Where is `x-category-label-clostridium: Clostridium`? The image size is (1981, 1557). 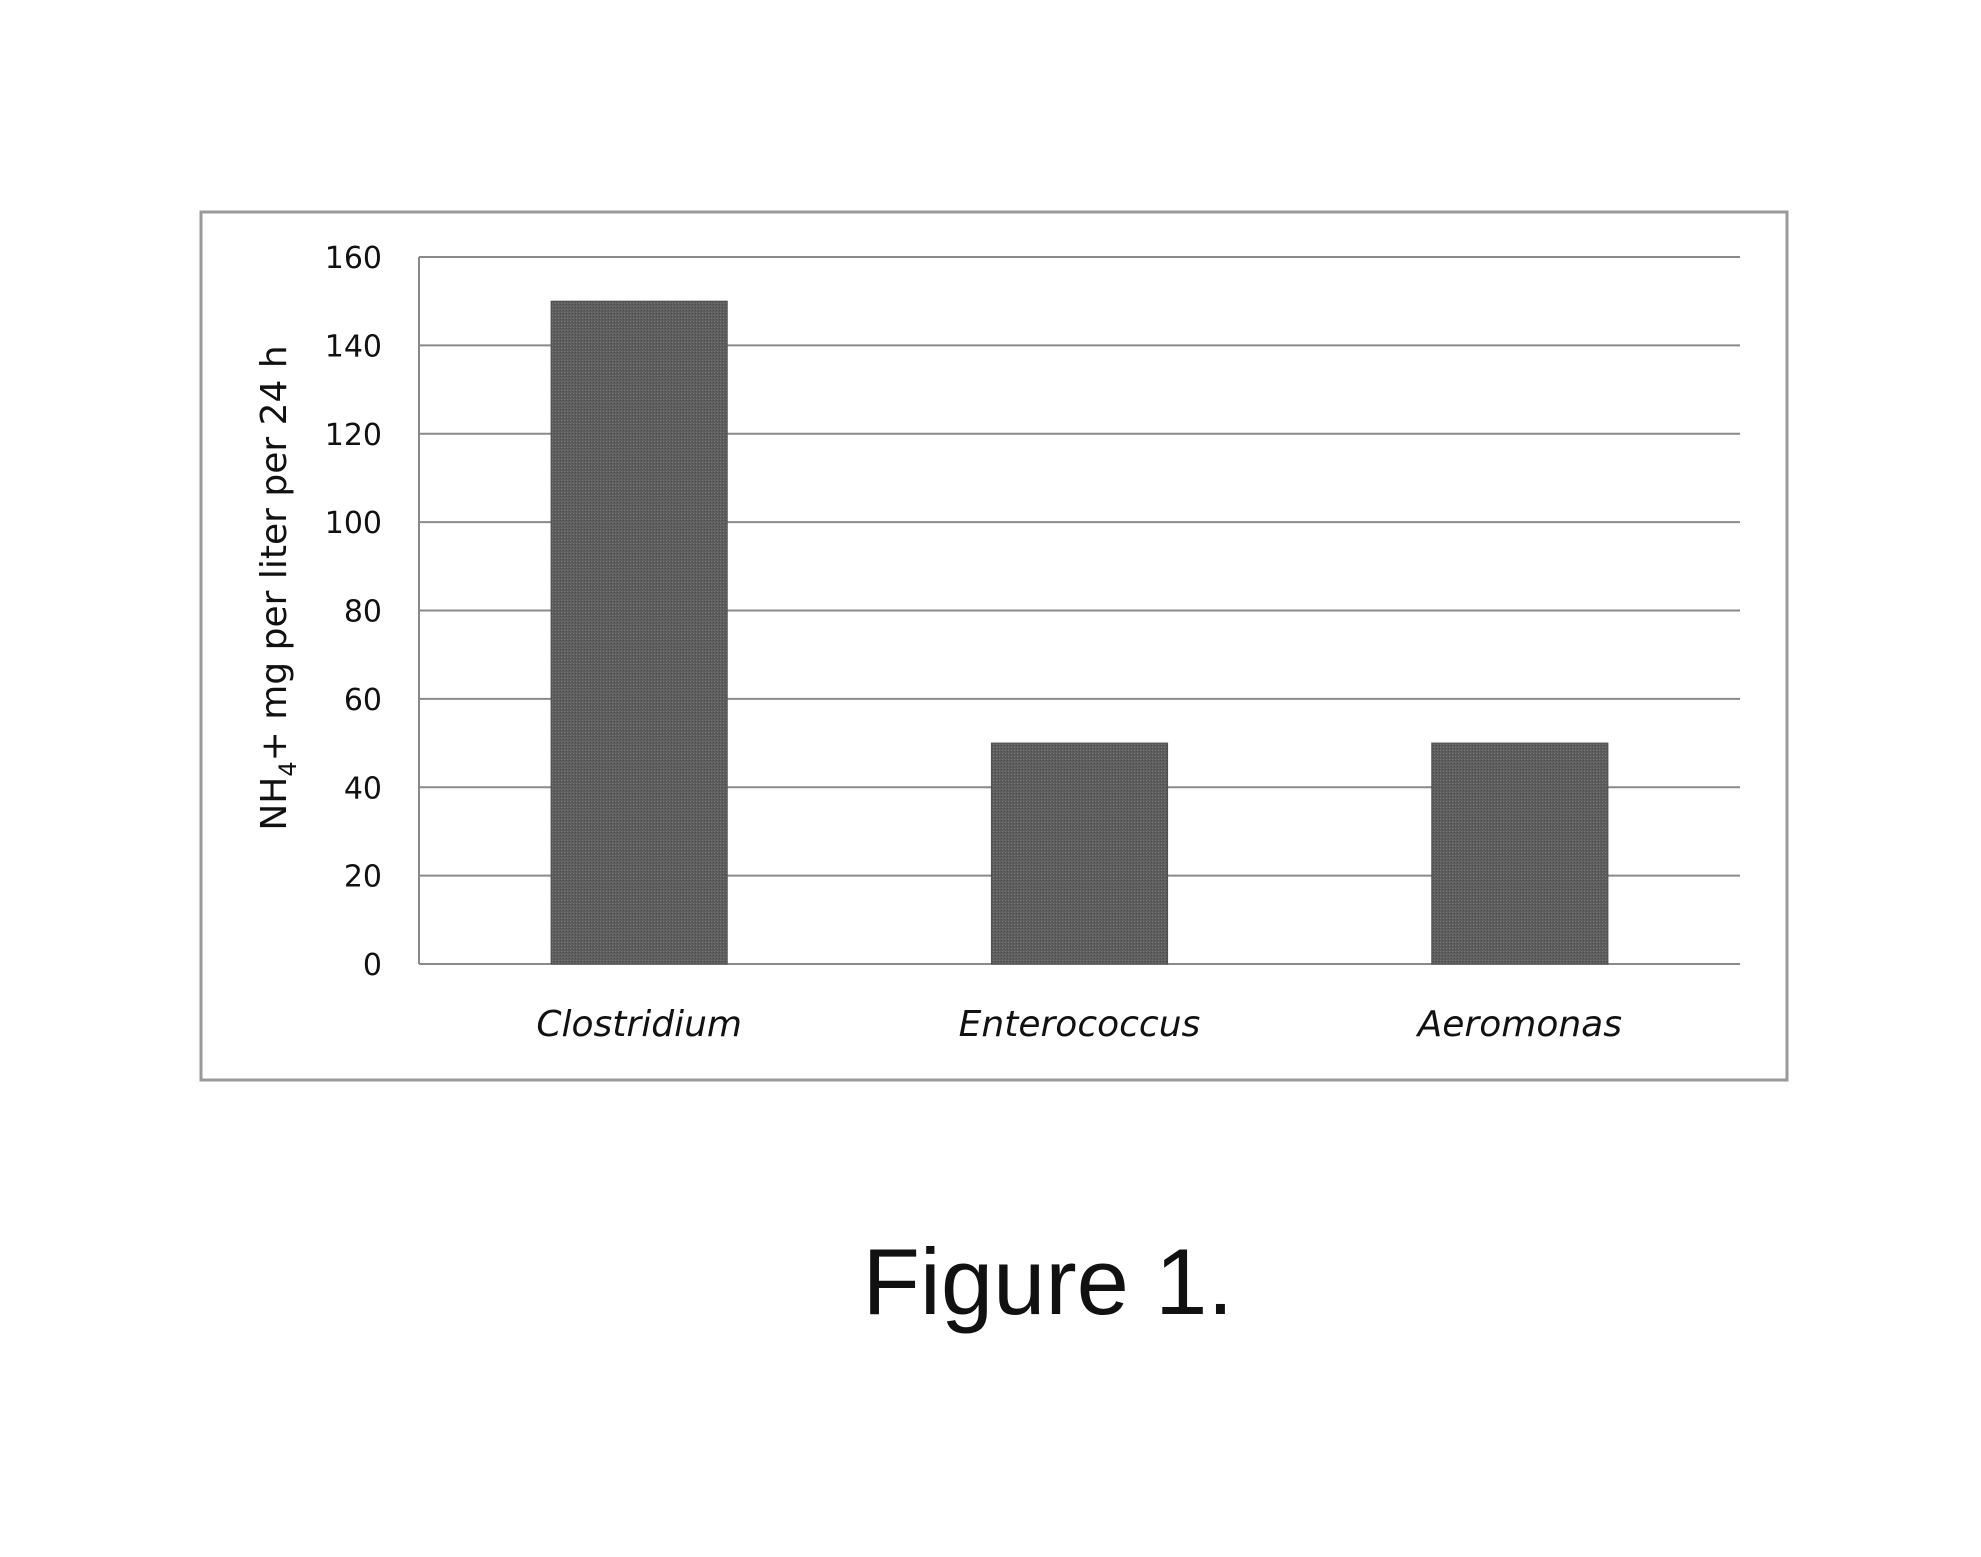
x-category-label-clostridium: Clostridium is located at coordinates (639, 1024).